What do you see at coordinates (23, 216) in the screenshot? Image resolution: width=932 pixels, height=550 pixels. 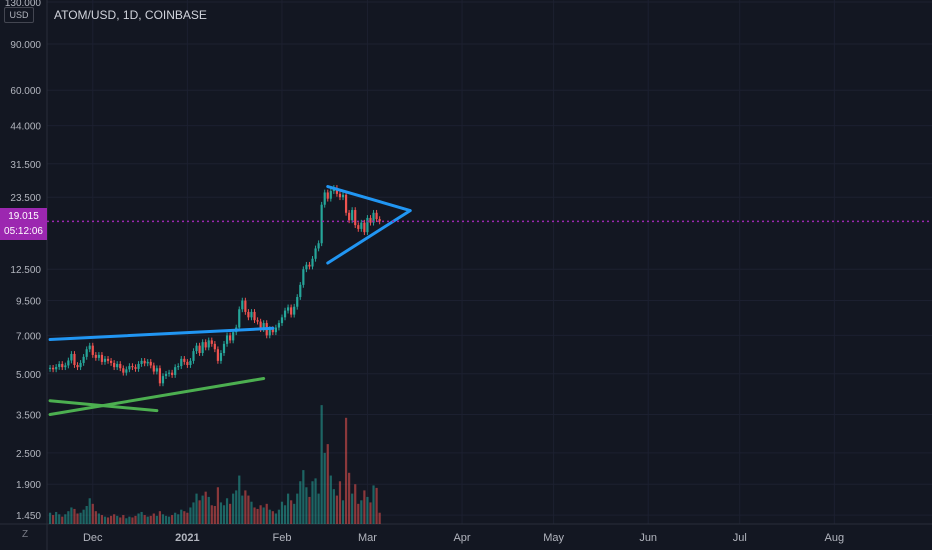 I see `current-price-label: 19.015` at bounding box center [23, 216].